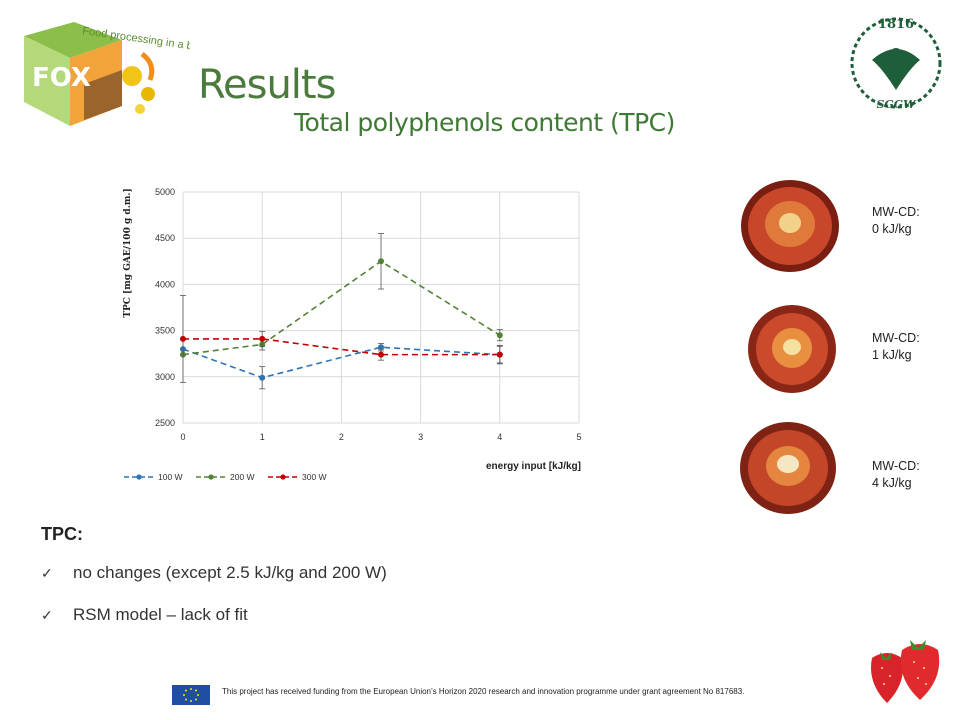 The image size is (960, 720). Describe the element at coordinates (165, 238) in the screenshot. I see `y-tick-label: 4500` at that location.